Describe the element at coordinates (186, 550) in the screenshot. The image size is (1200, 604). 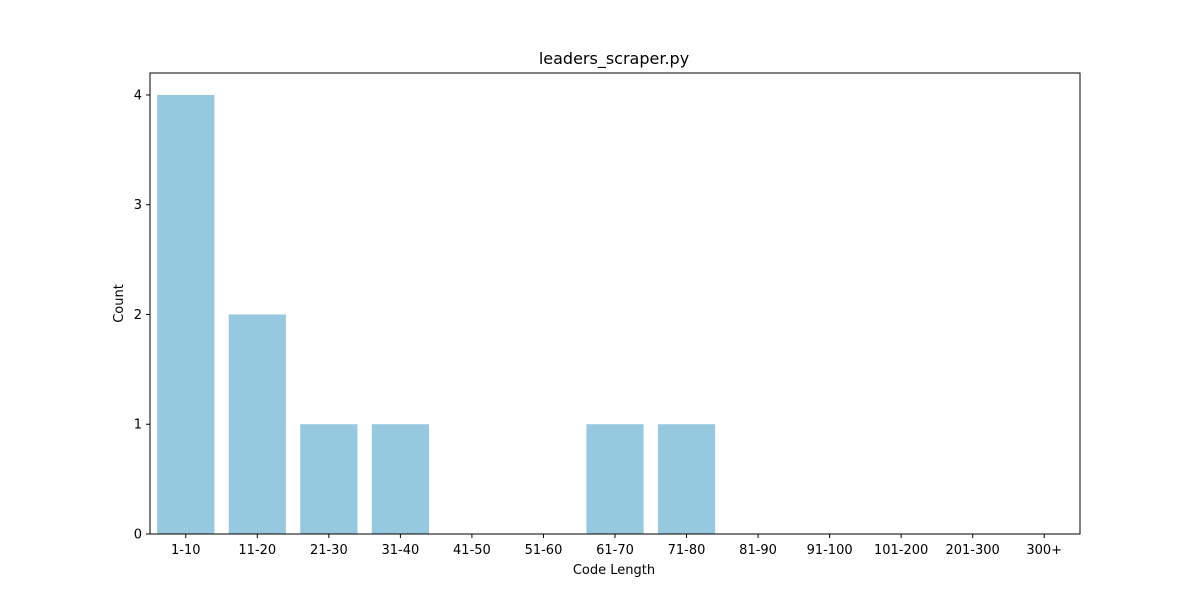
I see `x-tick-label: 1-10` at that location.